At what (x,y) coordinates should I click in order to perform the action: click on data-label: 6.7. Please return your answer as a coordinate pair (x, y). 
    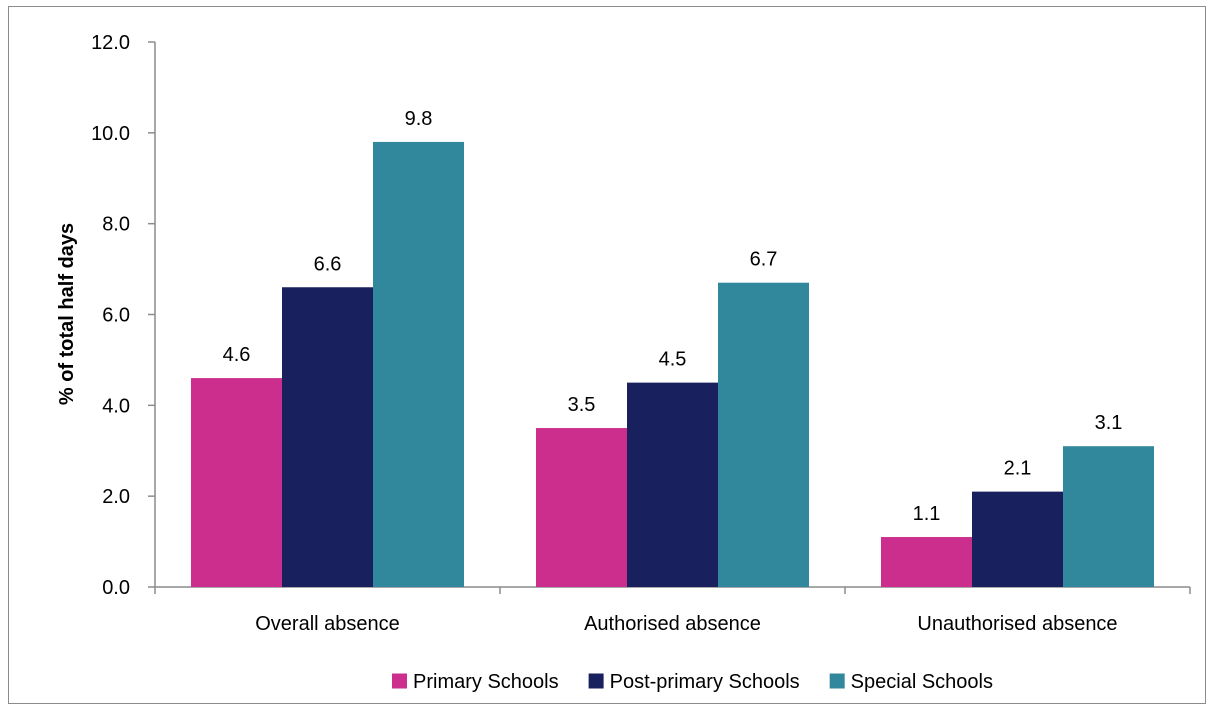
    Looking at the image, I should click on (764, 260).